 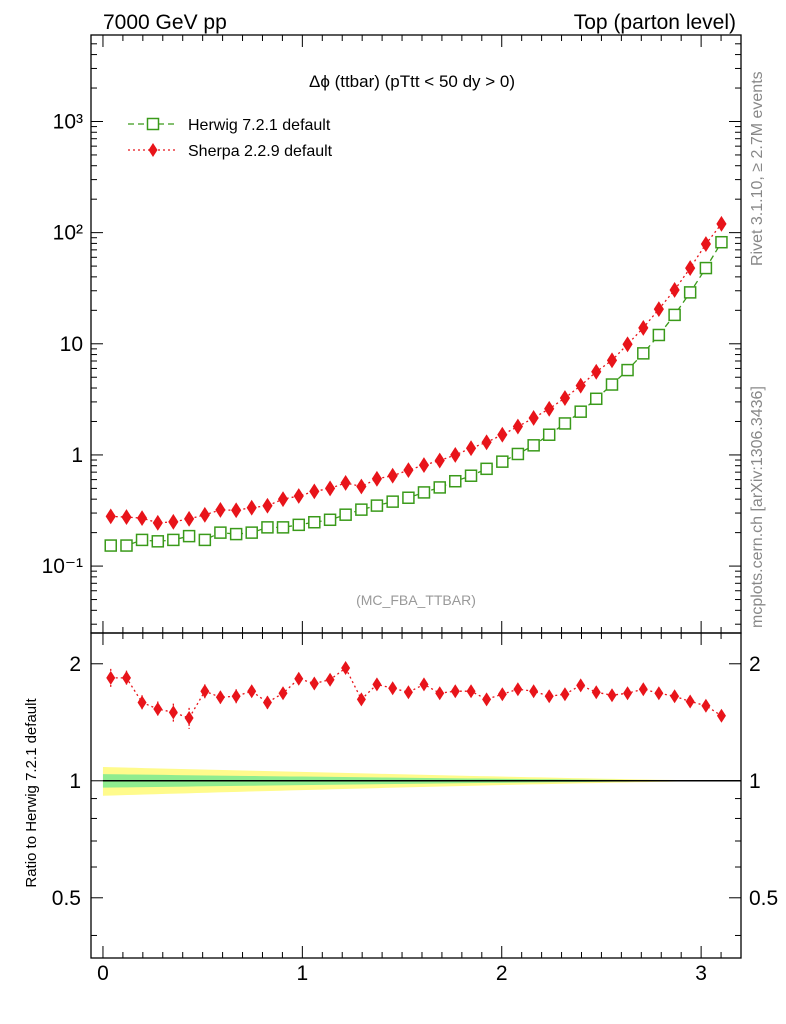 What do you see at coordinates (75, 781) in the screenshot?
I see `ratio-y-tick-label: 1` at bounding box center [75, 781].